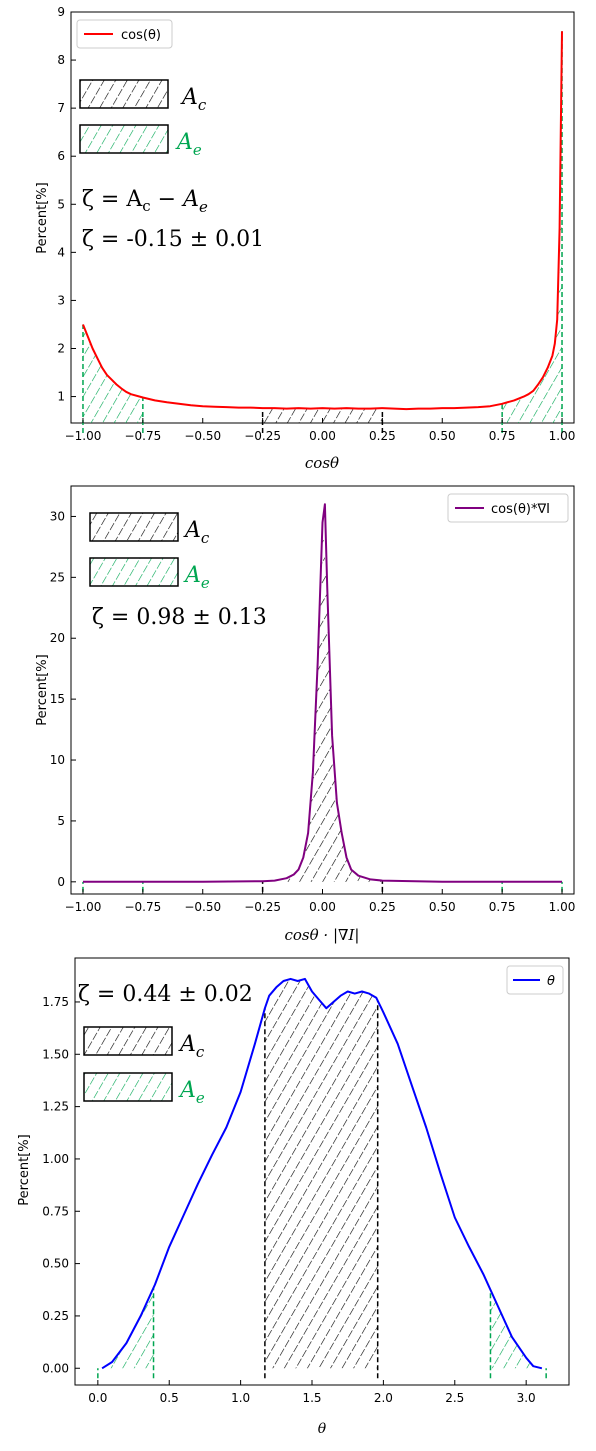 The height and width of the screenshot is (1451, 596). I want to click on y-tick-label: 1.25, so click(55, 1107).